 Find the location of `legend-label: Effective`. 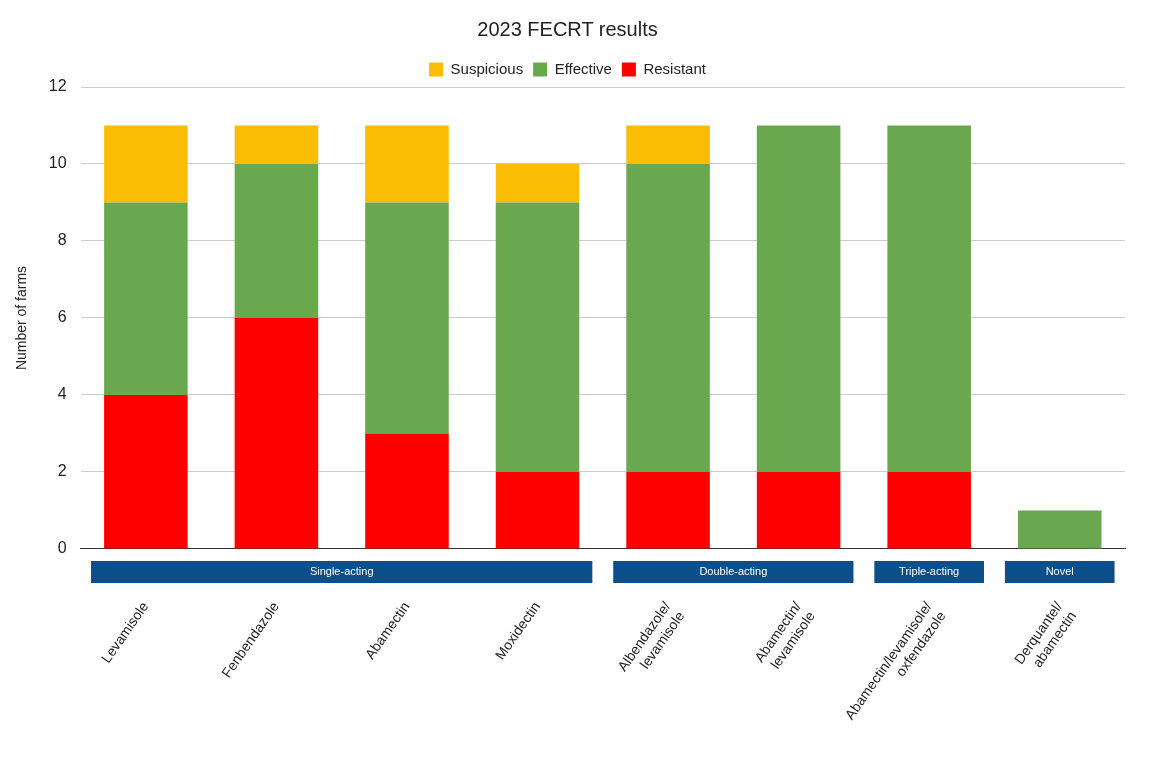

legend-label: Effective is located at coordinates (583, 68).